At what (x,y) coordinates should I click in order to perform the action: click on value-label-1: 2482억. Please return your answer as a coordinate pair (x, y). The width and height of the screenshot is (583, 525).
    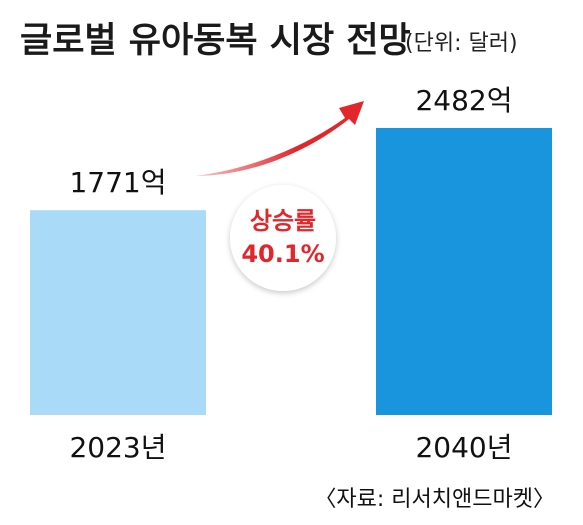
    Looking at the image, I should click on (463, 100).